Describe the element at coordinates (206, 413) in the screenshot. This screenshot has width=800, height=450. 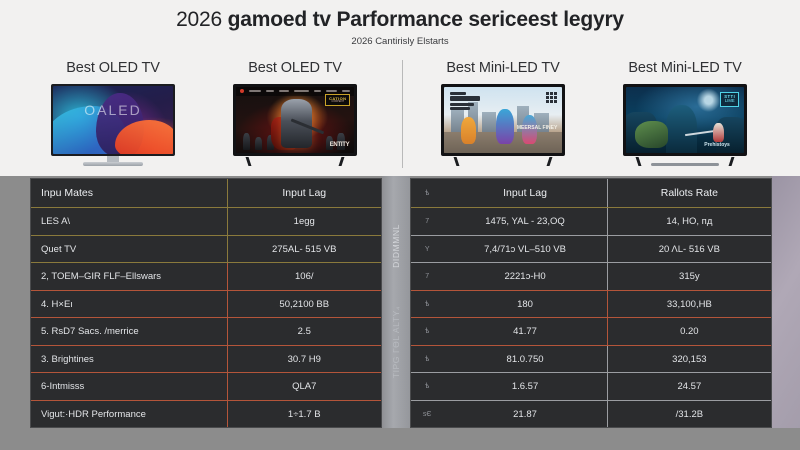
I see `table-row: Vigut:·HDR Performance 1÷1.7 B` at that location.